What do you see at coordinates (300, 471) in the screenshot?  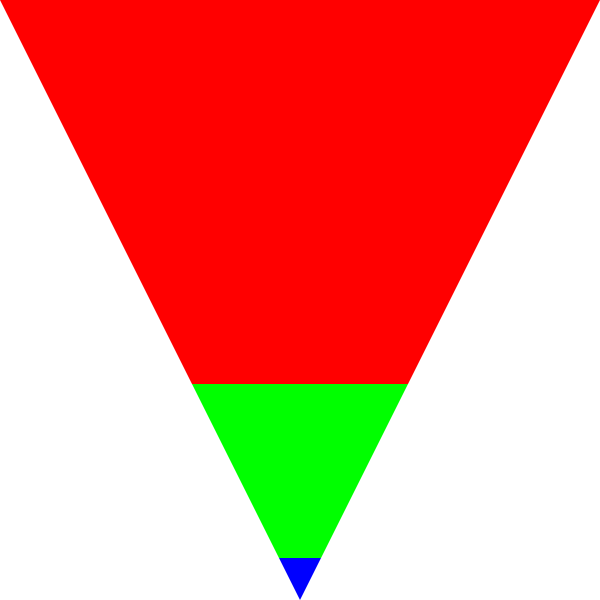 I see `funnel-band-middle` at bounding box center [300, 471].